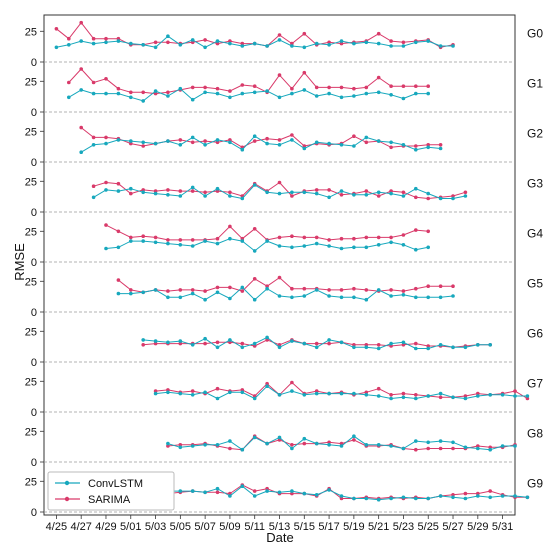  What do you see at coordinates (155, 527) in the screenshot?
I see `x-tick-label: 5/03` at bounding box center [155, 527].